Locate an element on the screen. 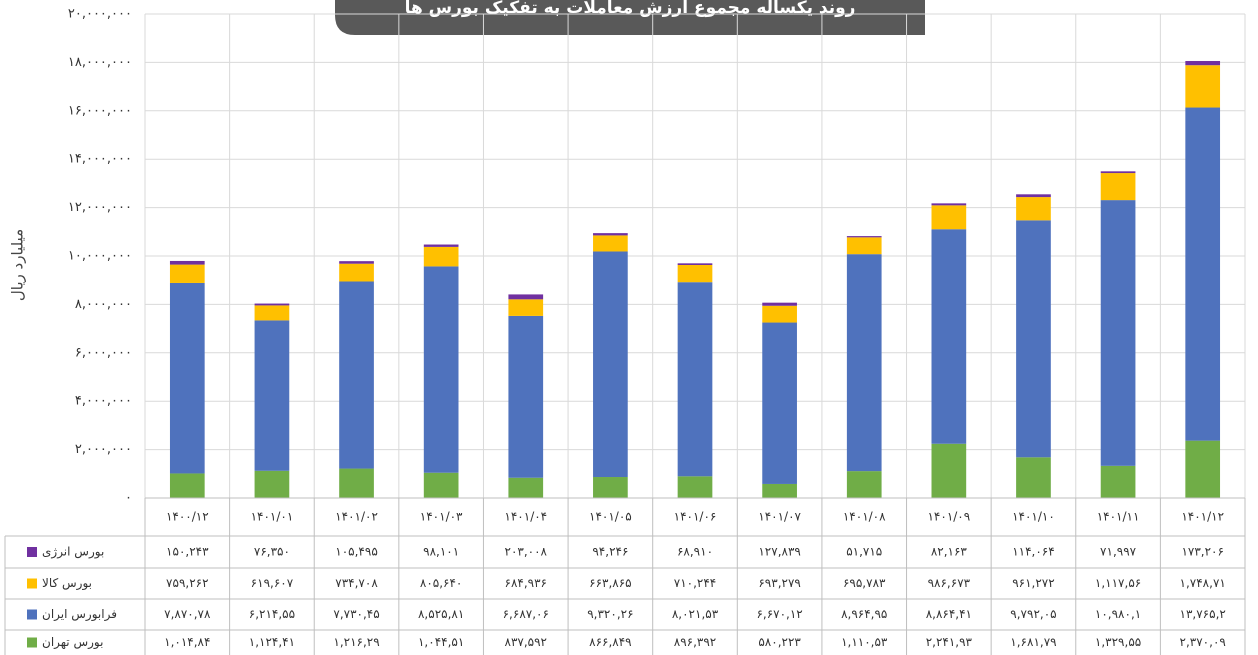 This screenshot has height=655, width=1258. y-tick-label: ۸,۰۰۰,۰۰۰ is located at coordinates (103, 304).